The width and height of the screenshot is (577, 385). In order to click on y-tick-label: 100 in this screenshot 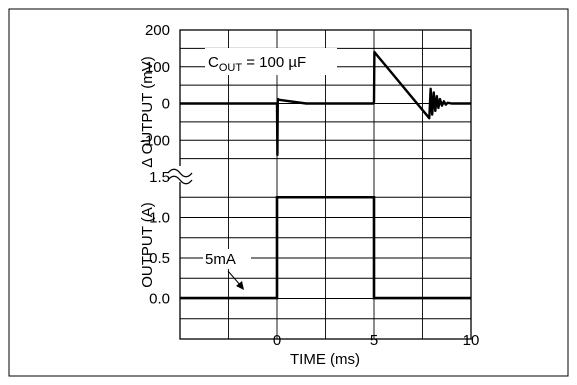, I will do `click(157, 67)`.